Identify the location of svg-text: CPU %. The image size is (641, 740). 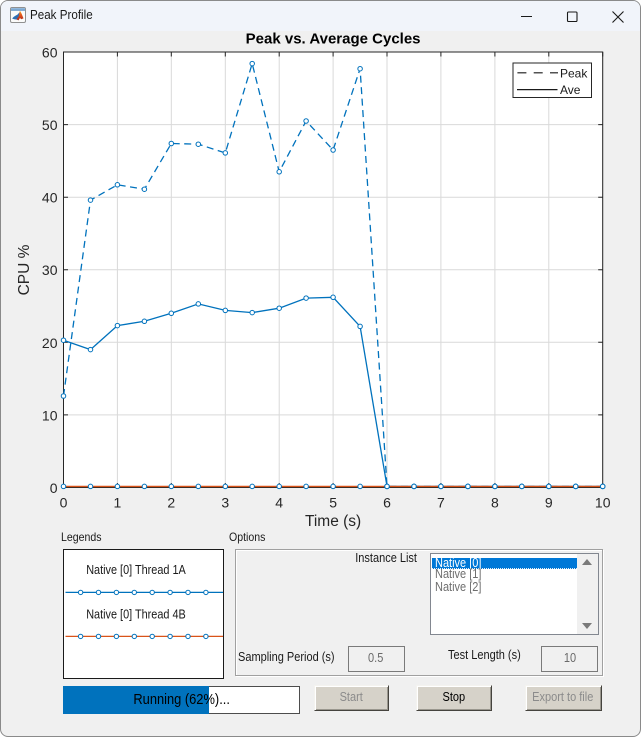
(24, 269).